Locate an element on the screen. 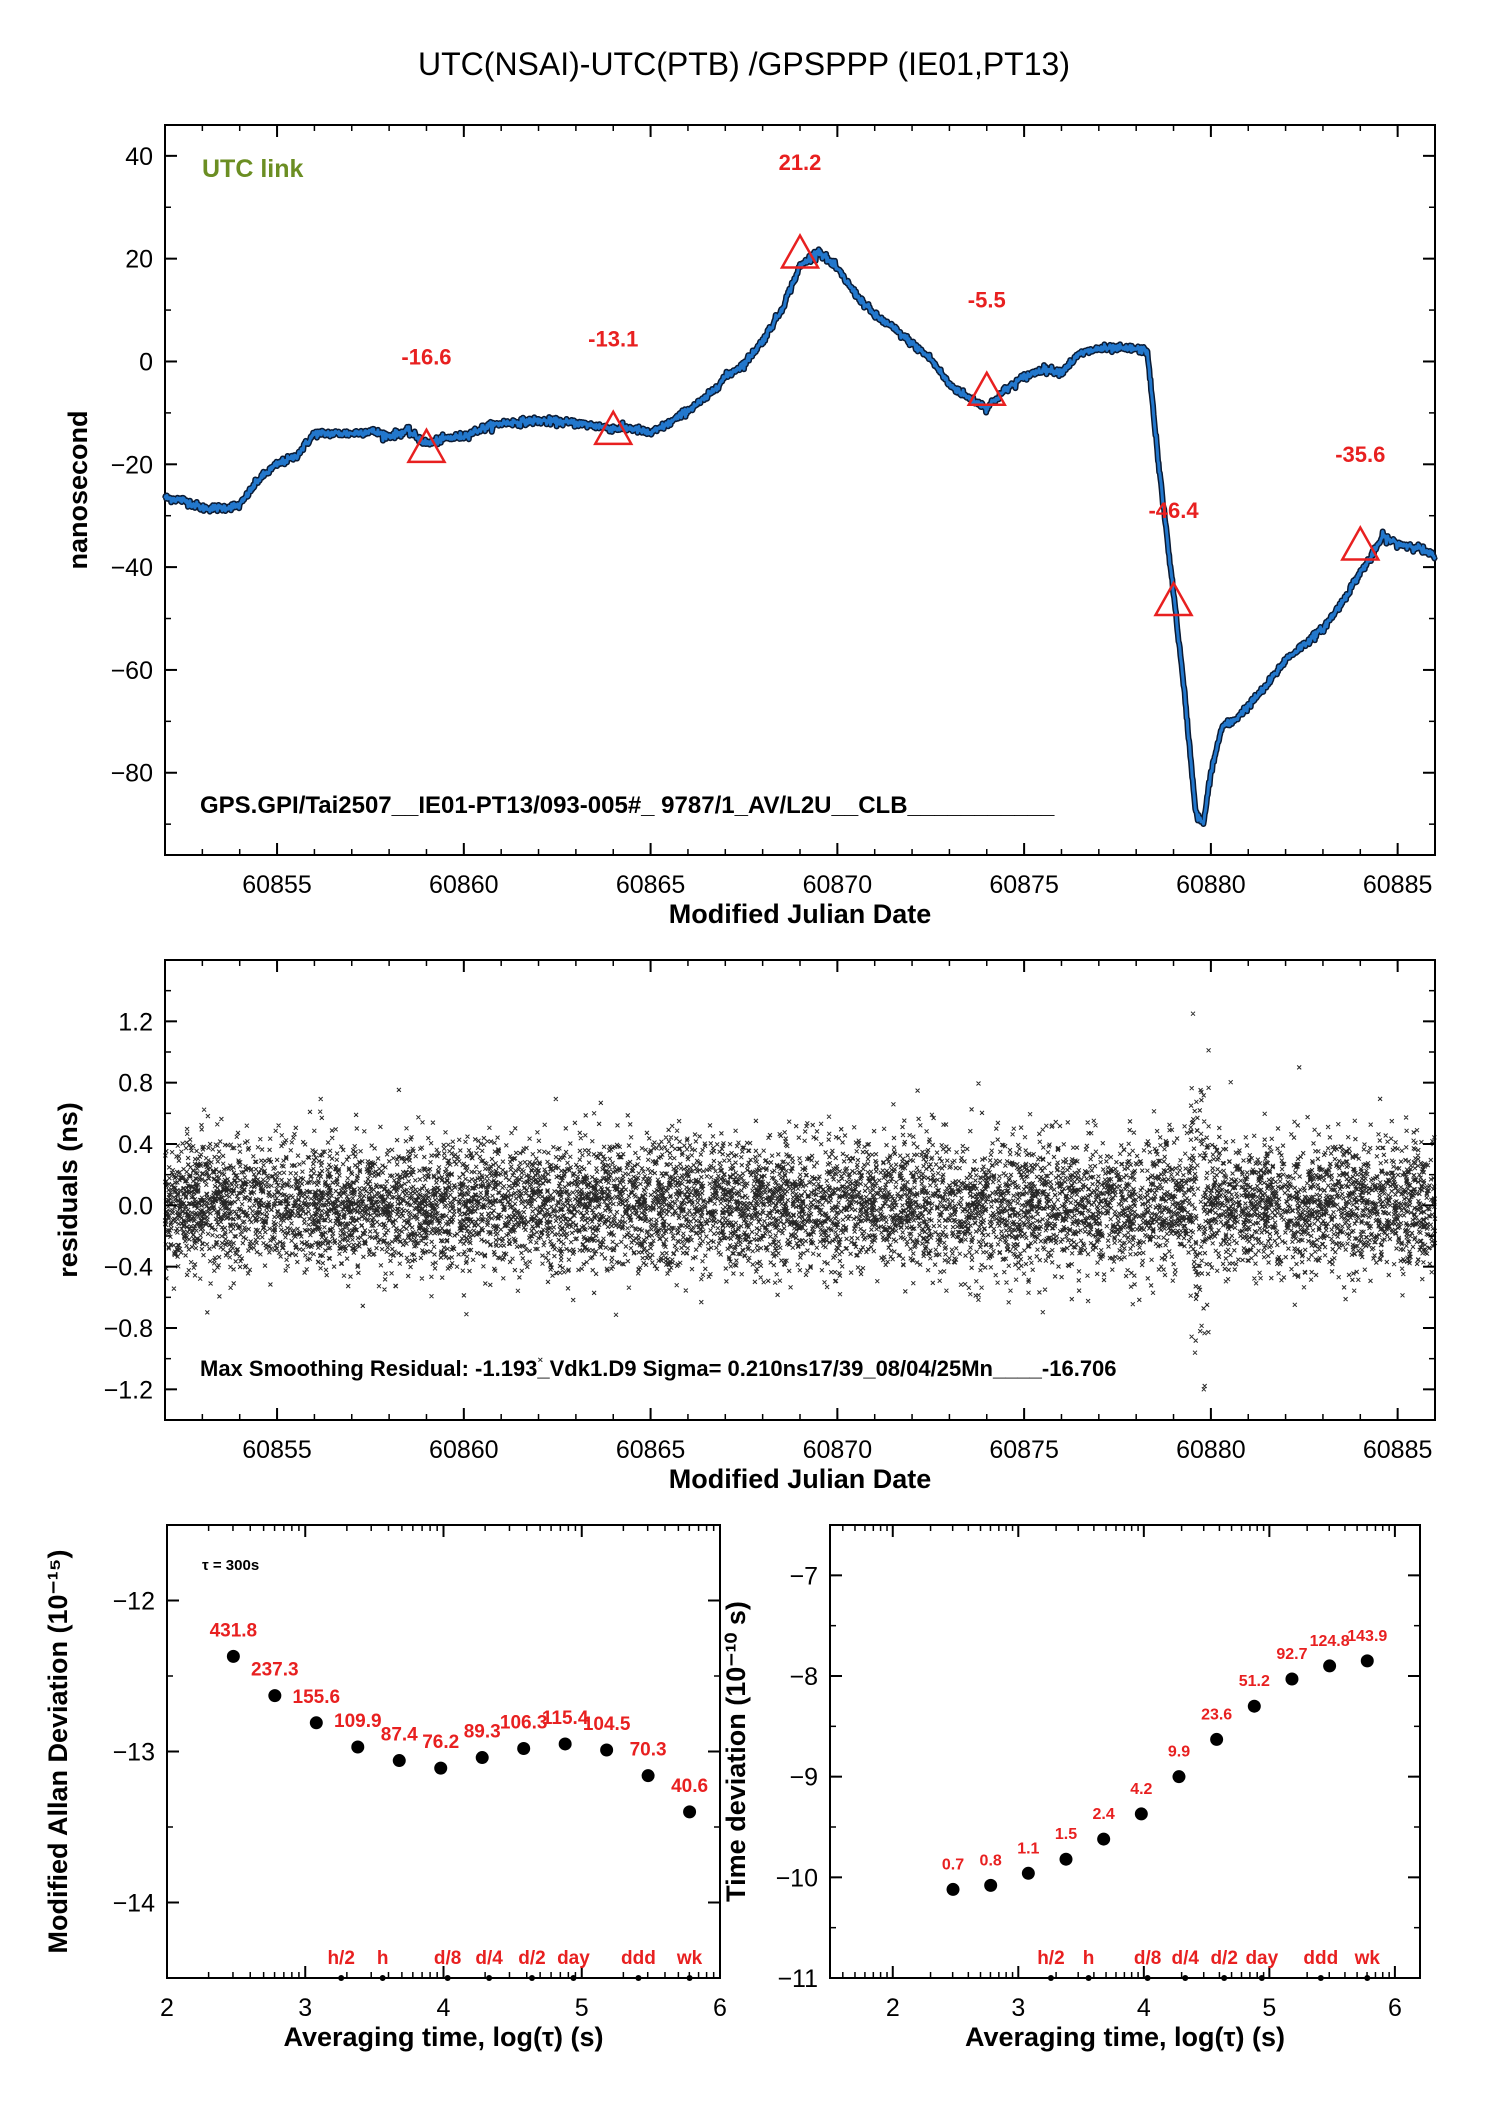 Image resolution: width=1488 pixels, height=2105 pixels. utc-link-legend: UTC link is located at coordinates (252, 169).